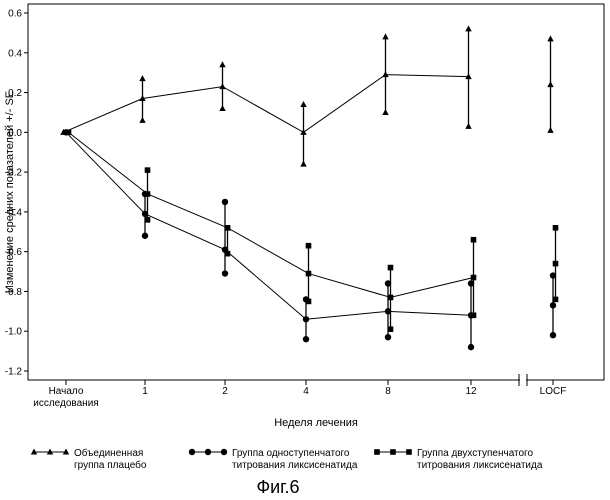 The image size is (610, 500). What do you see at coordinates (10, 192) in the screenshot?
I see `y-axis-label: Изменение средних показателей +/- SE` at bounding box center [10, 192].